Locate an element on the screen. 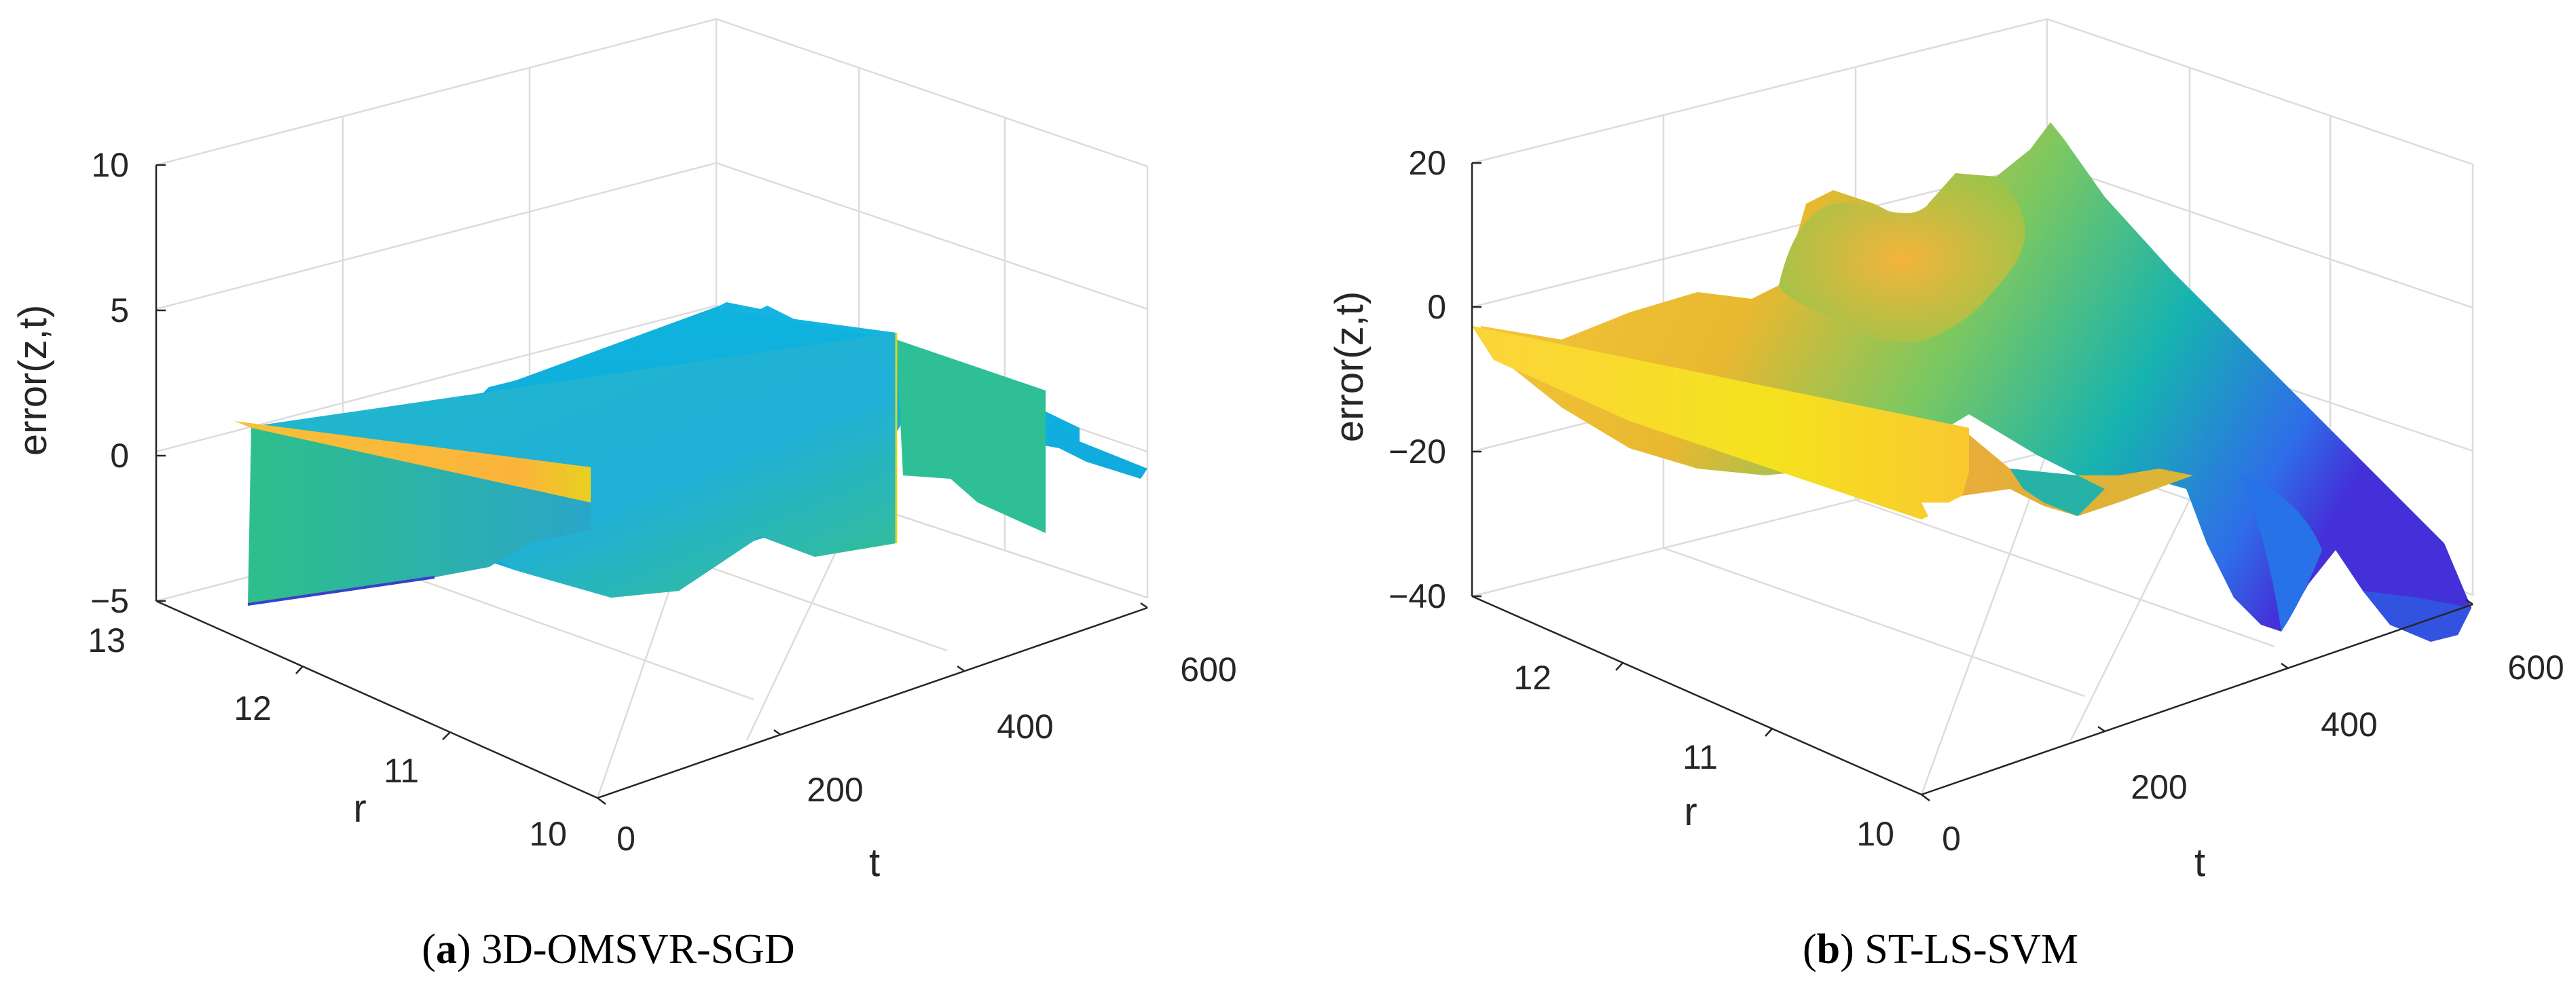  surface-b-yellow-front is located at coordinates (1720, 423).